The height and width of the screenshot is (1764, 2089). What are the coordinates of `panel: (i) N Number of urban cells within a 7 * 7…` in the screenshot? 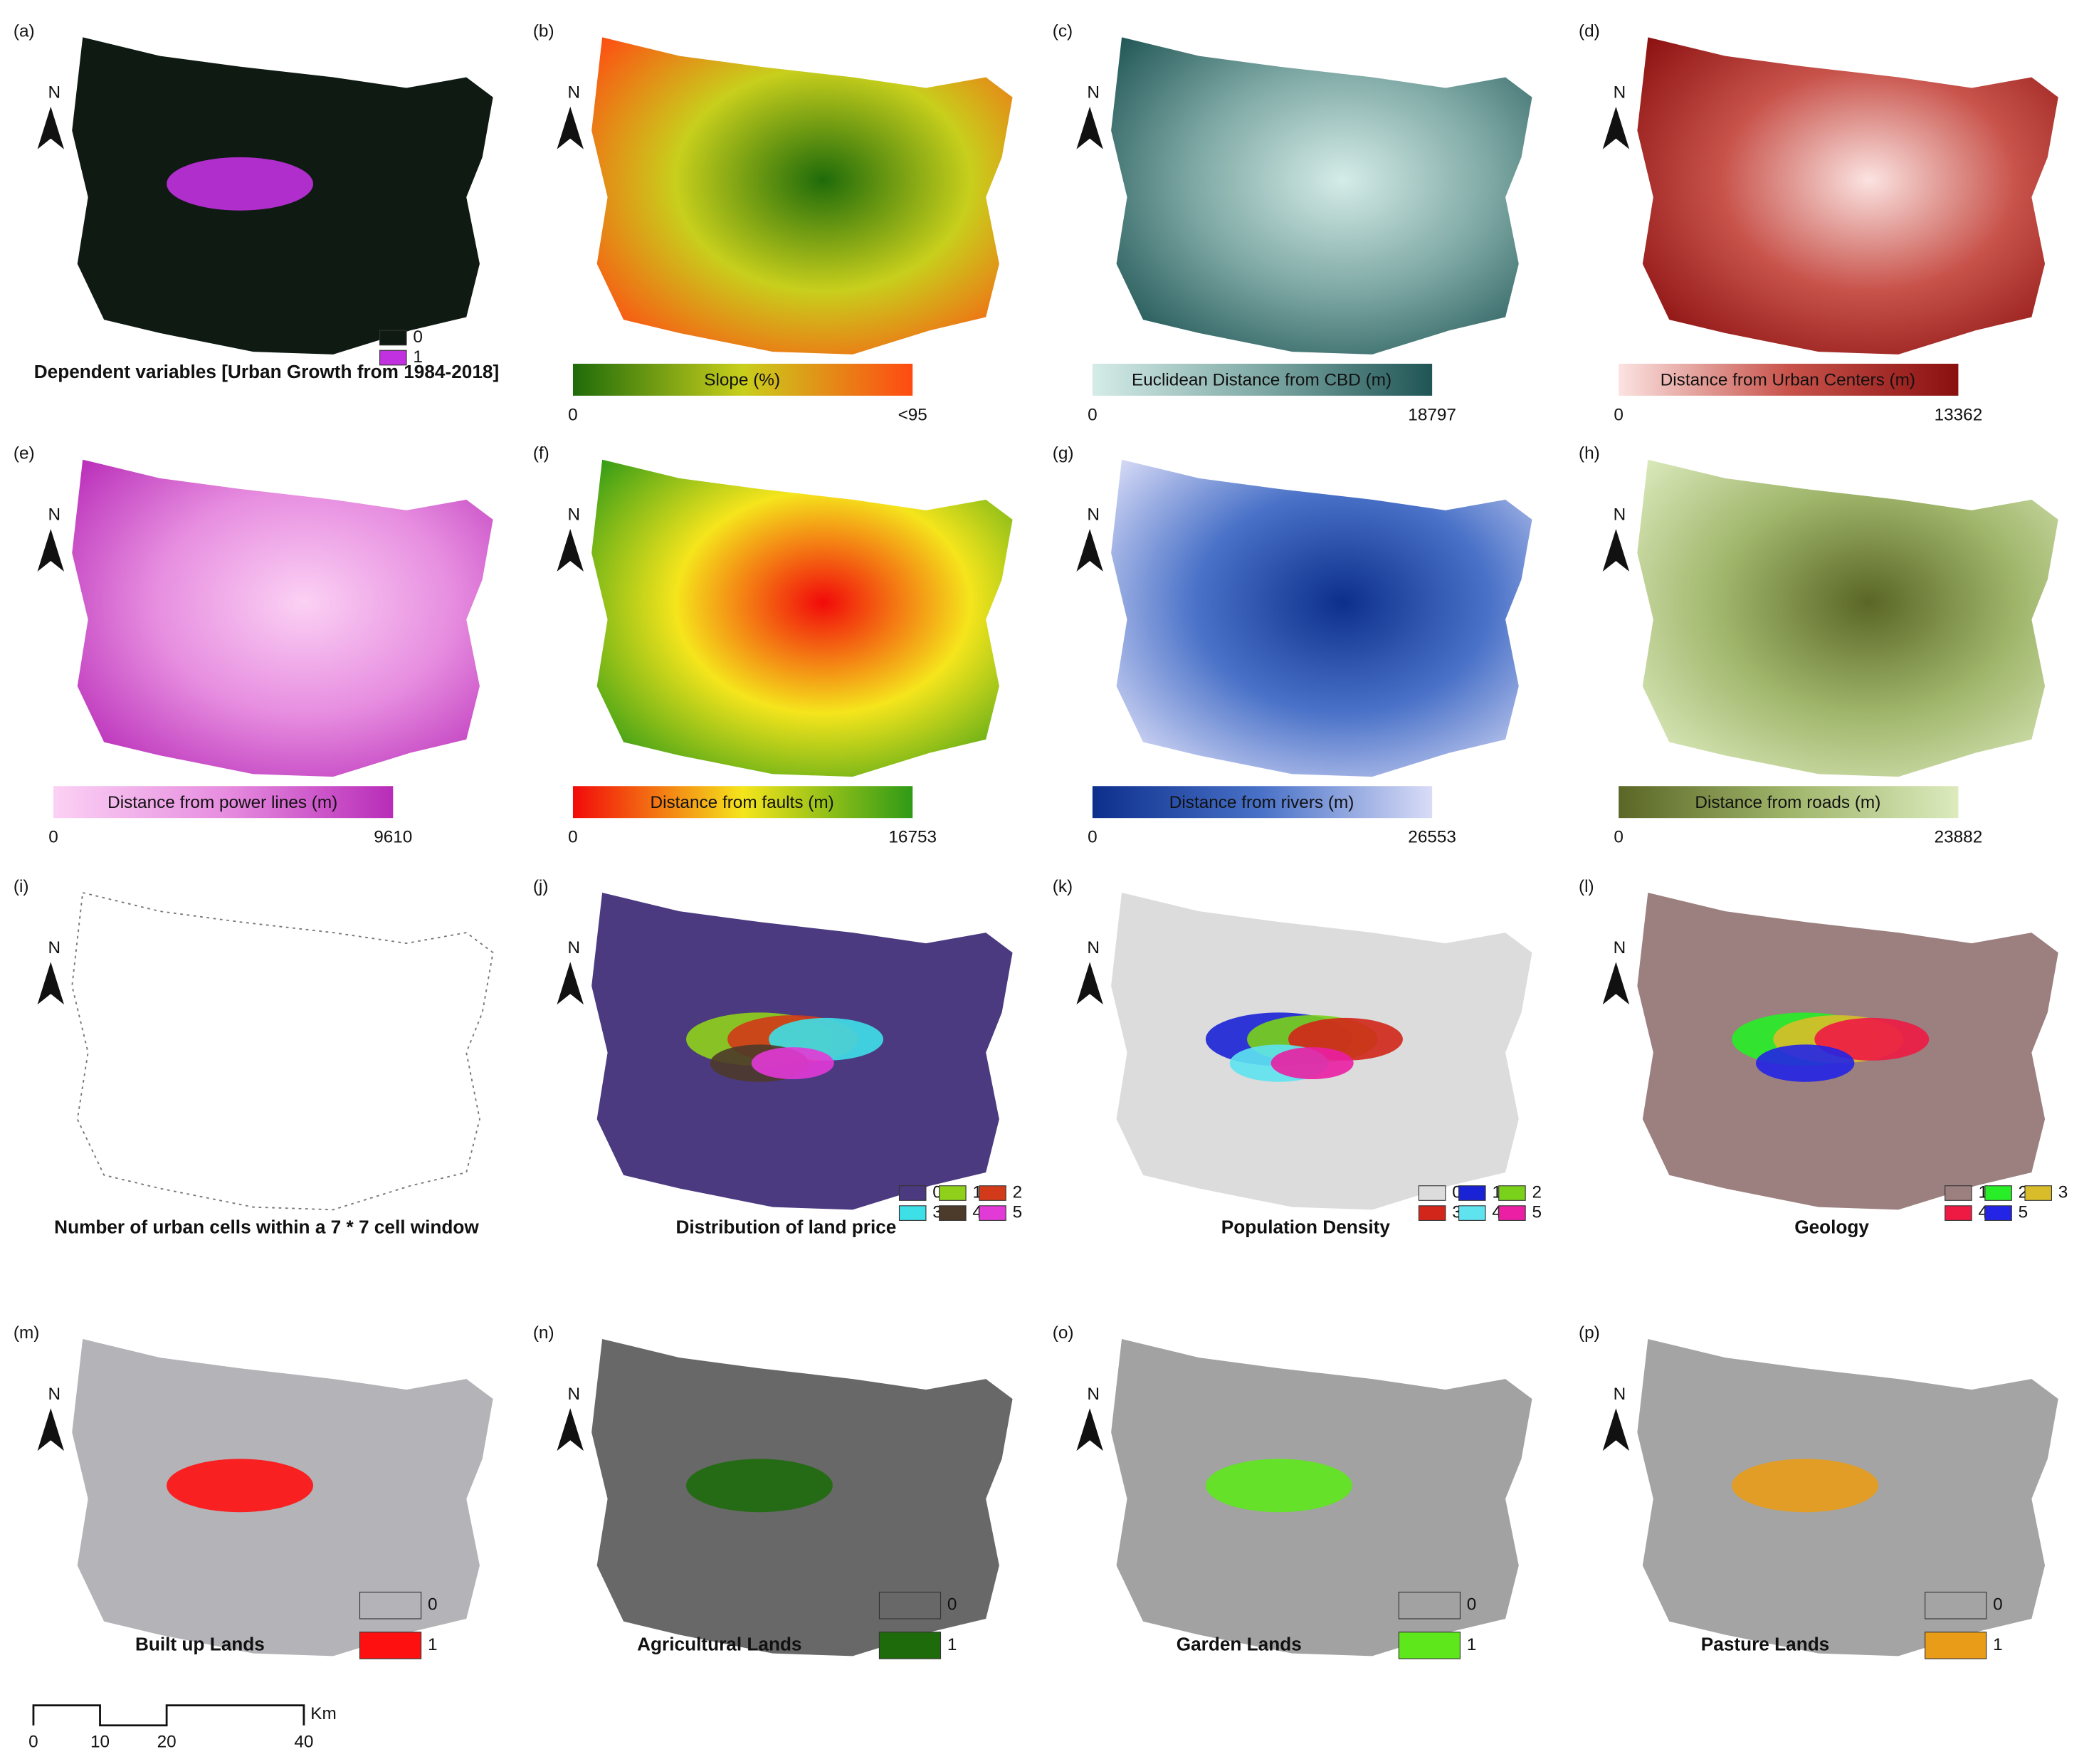 It's located at (254, 1057).